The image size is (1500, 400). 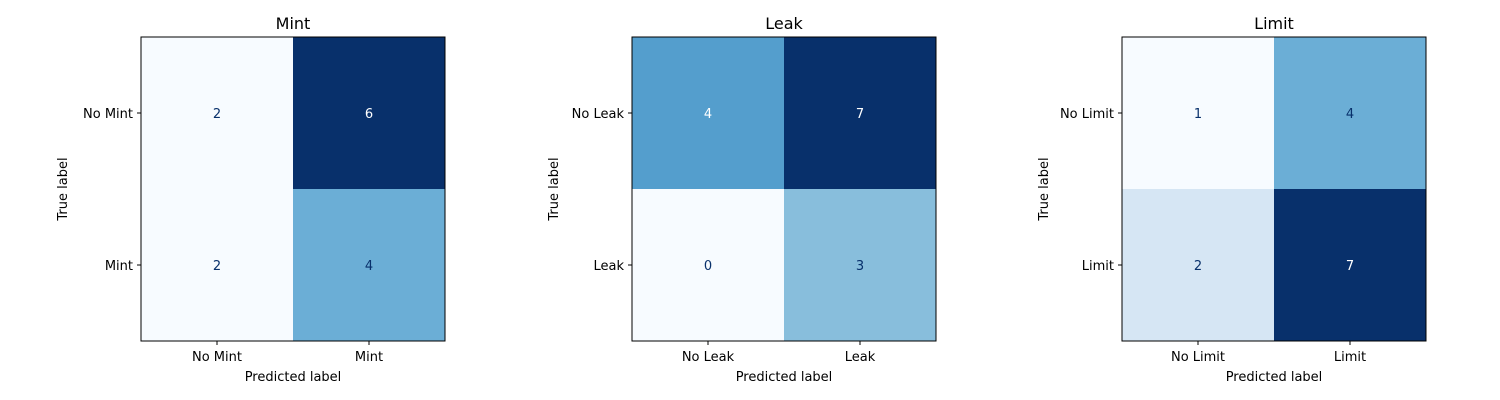 What do you see at coordinates (1098, 266) in the screenshot?
I see `y-tick-label: Limit` at bounding box center [1098, 266].